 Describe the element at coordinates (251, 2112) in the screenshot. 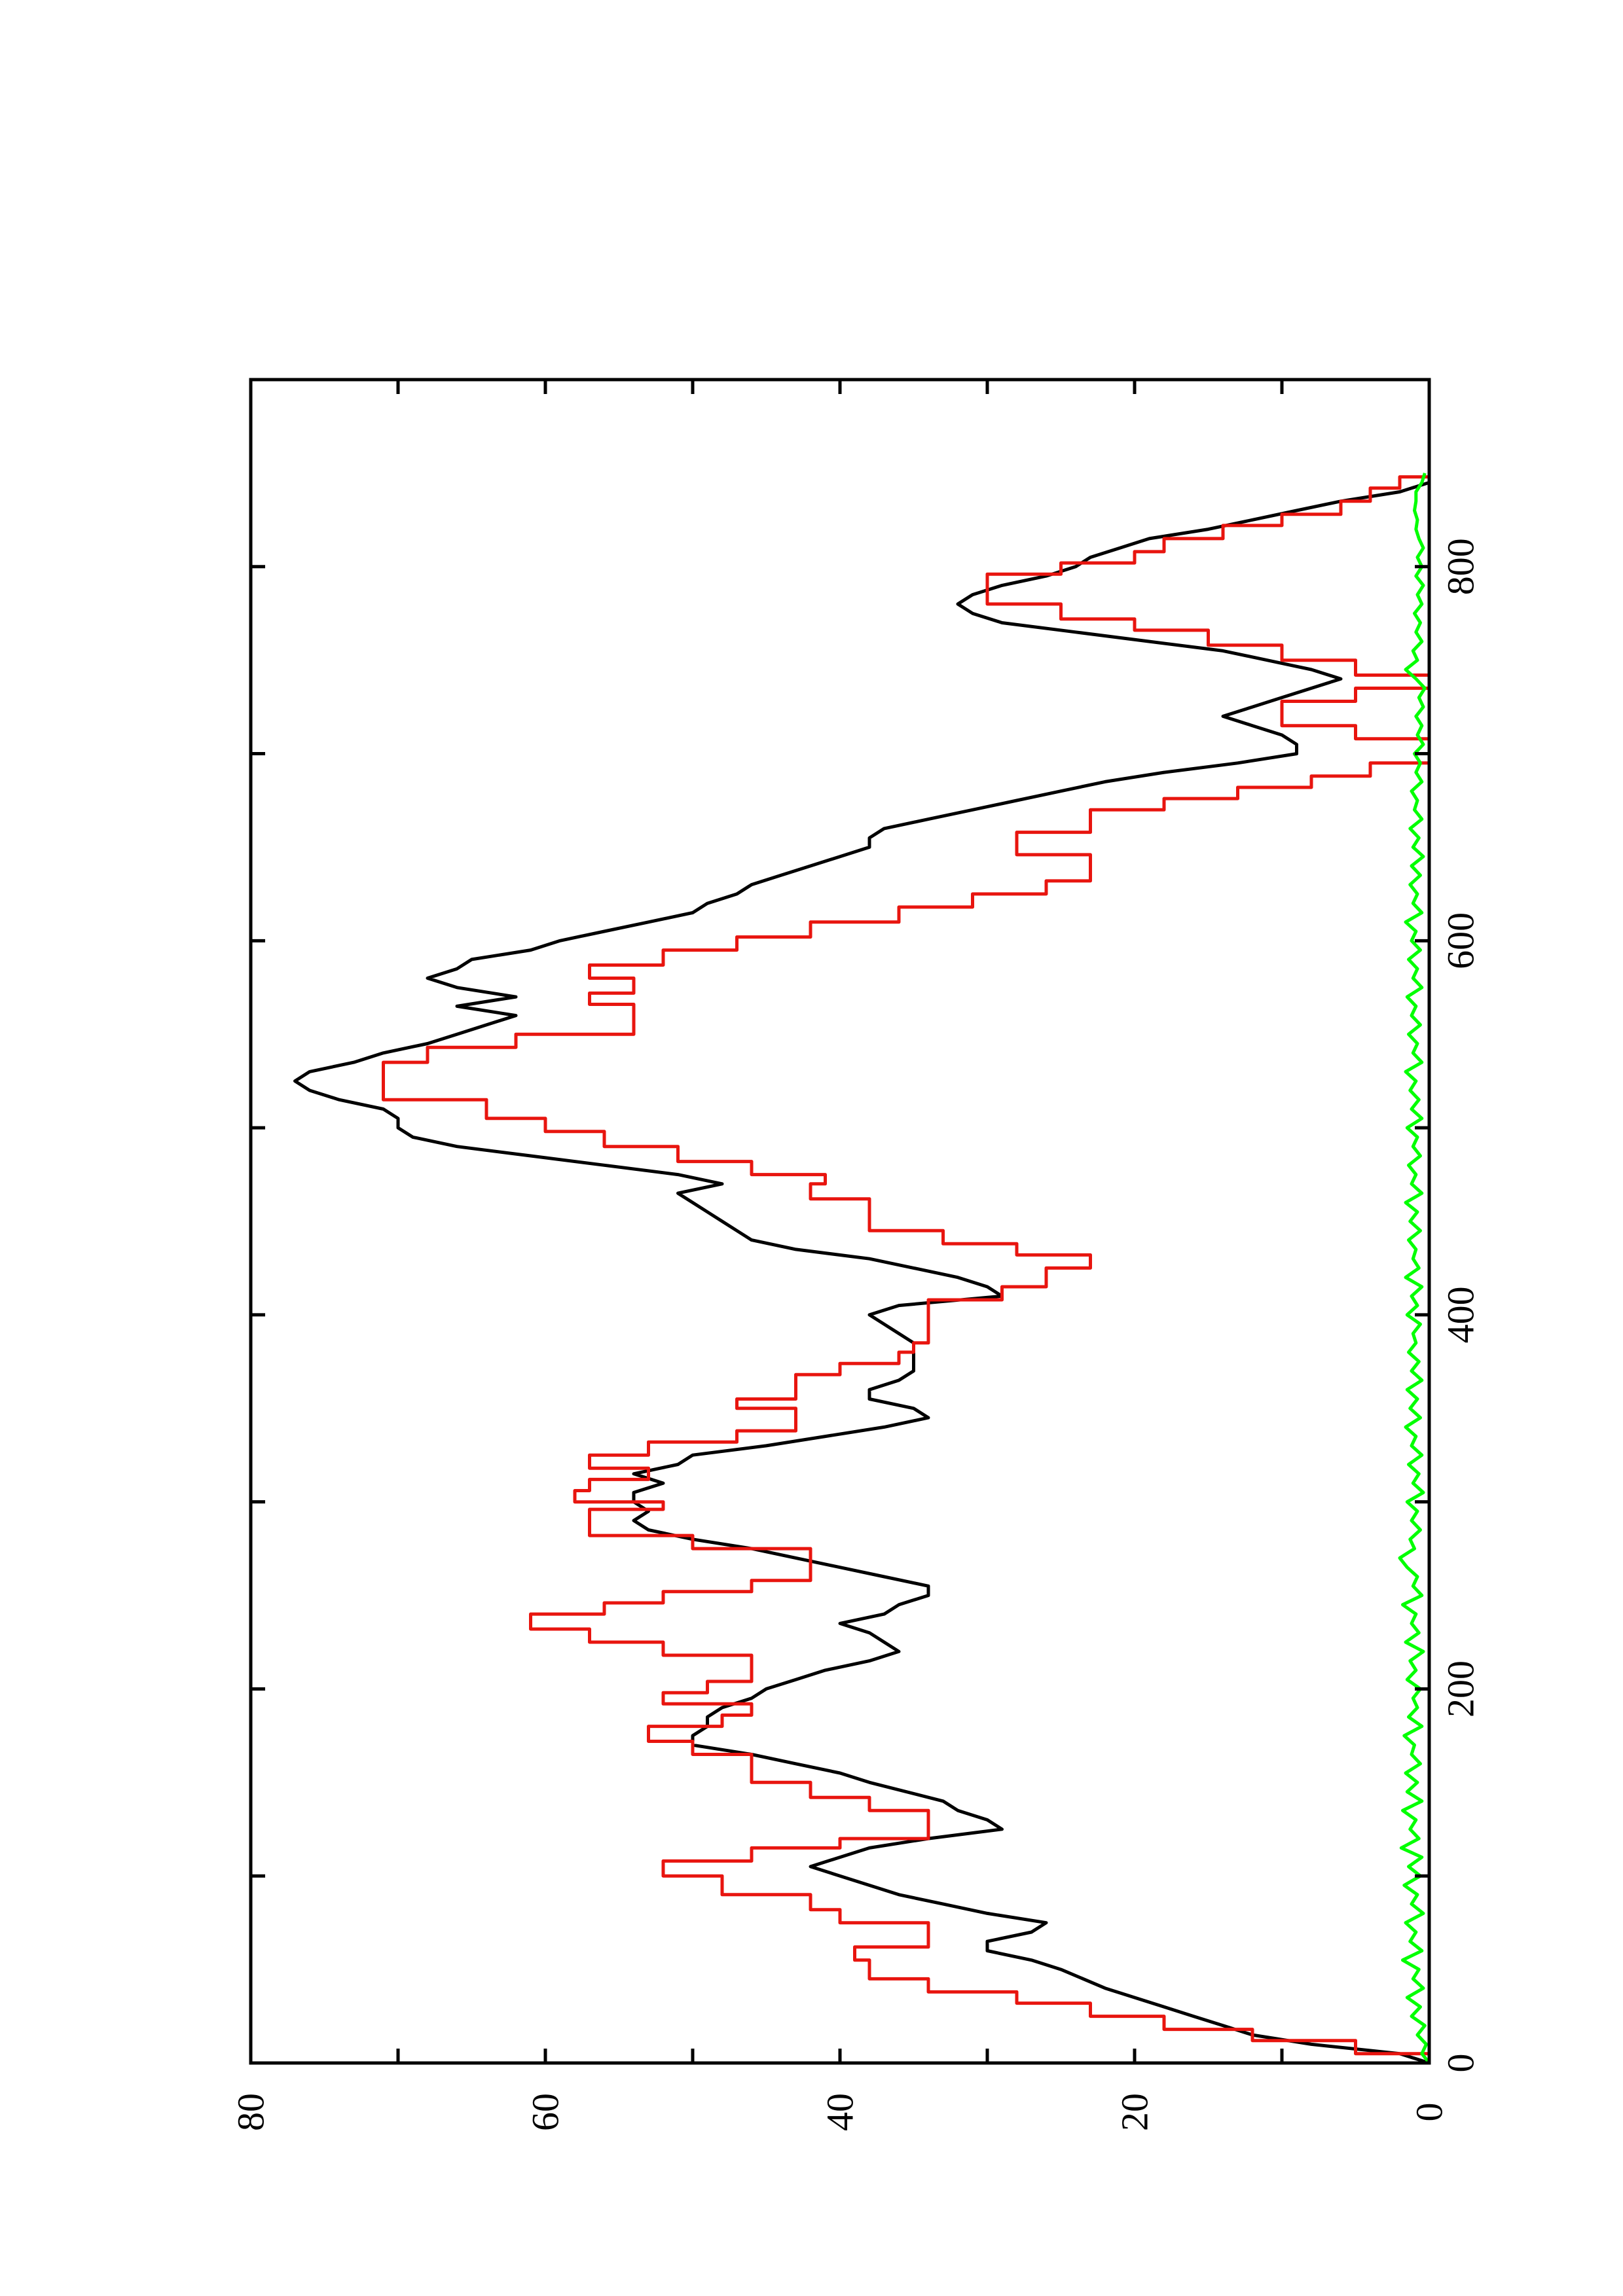

I see `y-tick-label: 80` at that location.